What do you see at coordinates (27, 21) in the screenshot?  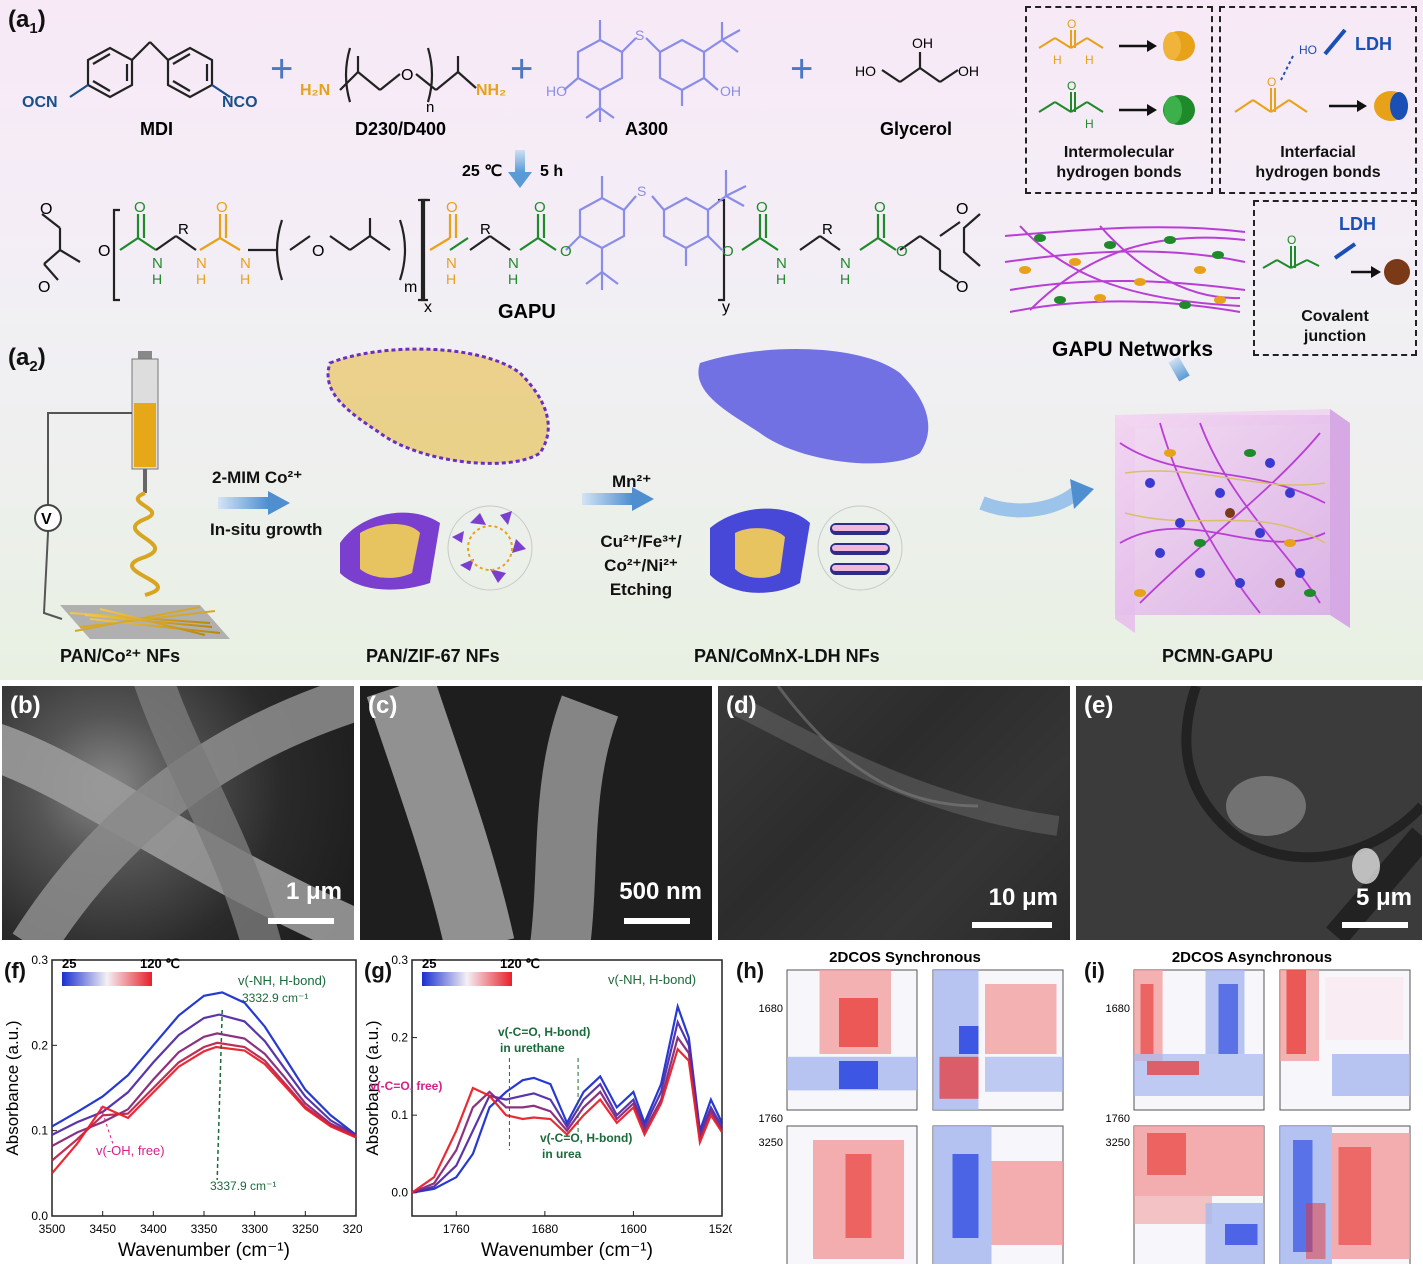 I see `panel-a1-label: (a1)` at bounding box center [27, 21].